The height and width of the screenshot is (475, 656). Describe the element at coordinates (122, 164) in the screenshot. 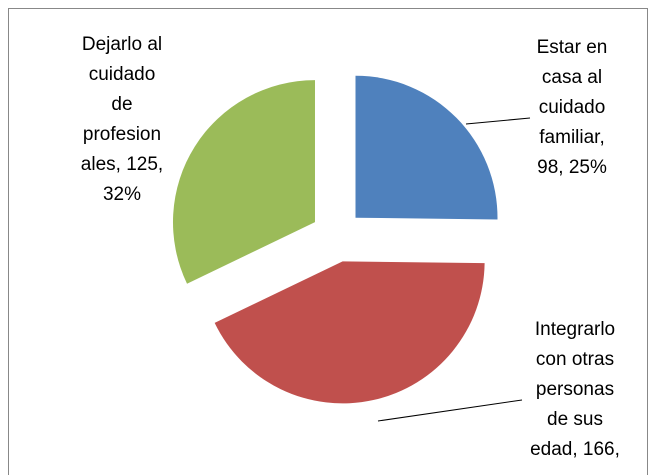

I see `data-label: ales, 125,` at that location.